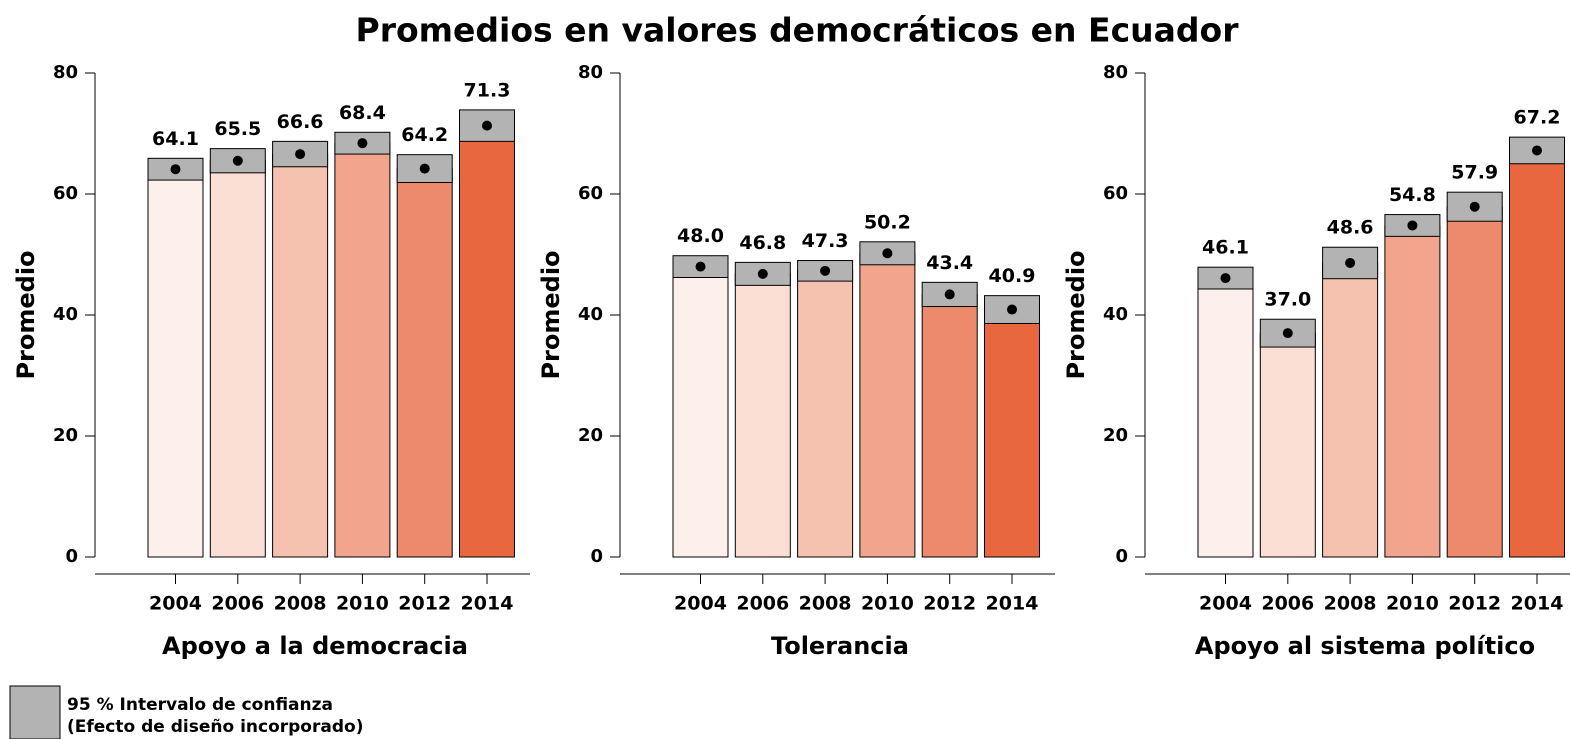  I want to click on value-label: 71.3, so click(487, 90).